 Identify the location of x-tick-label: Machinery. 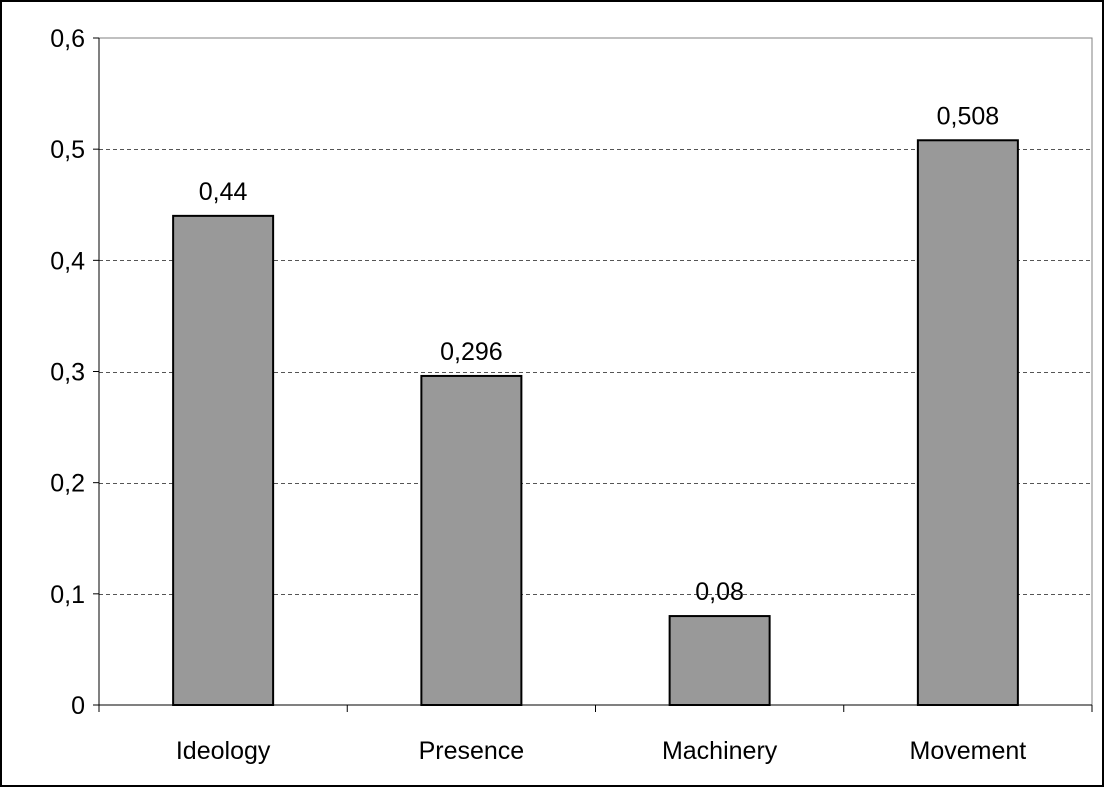
(720, 751).